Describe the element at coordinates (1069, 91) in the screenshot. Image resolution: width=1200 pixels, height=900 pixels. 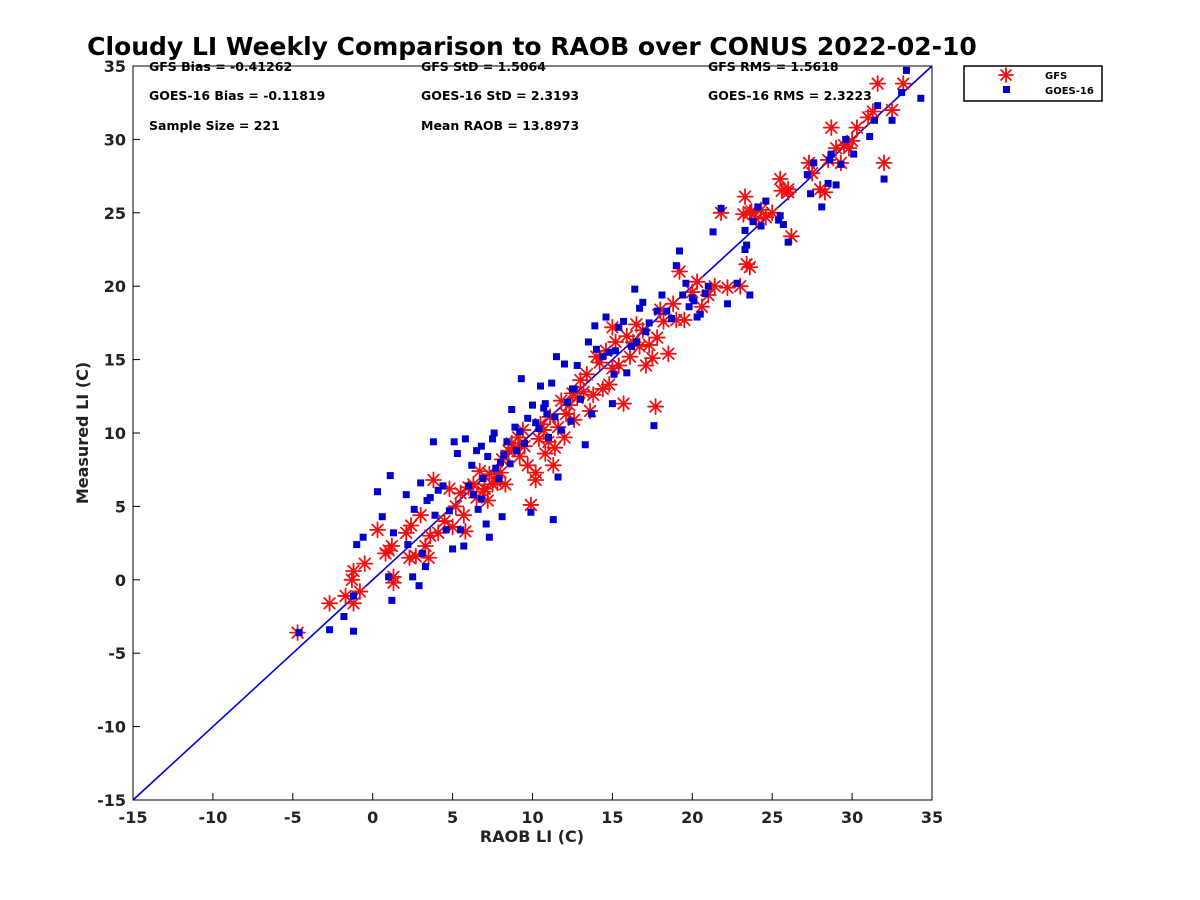
I see `legend-goes16-label: GOES-16` at that location.